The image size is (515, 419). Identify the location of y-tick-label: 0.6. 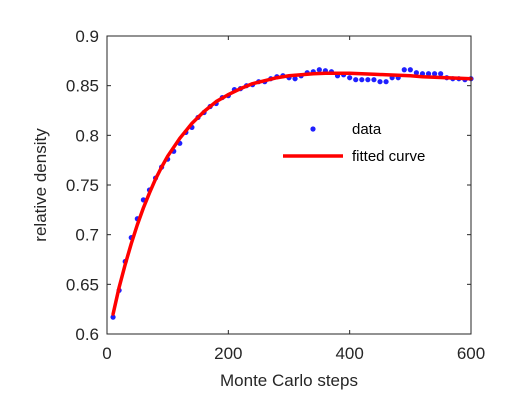
(87, 334).